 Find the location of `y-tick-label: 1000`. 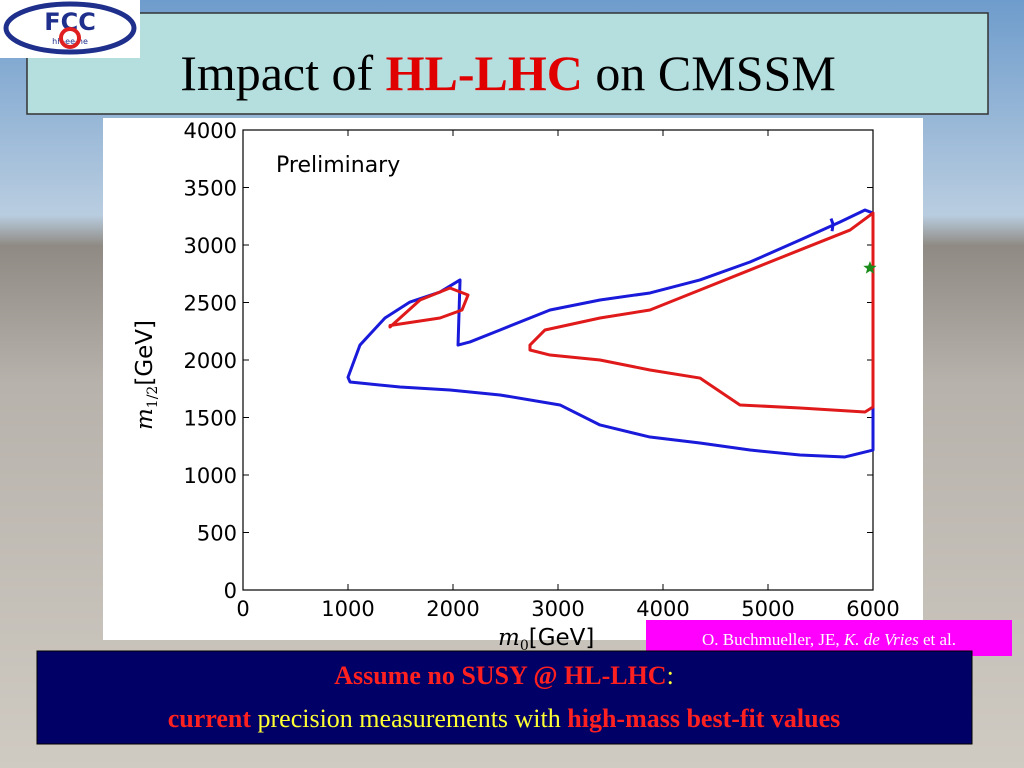

y-tick-label: 1000 is located at coordinates (210, 476).